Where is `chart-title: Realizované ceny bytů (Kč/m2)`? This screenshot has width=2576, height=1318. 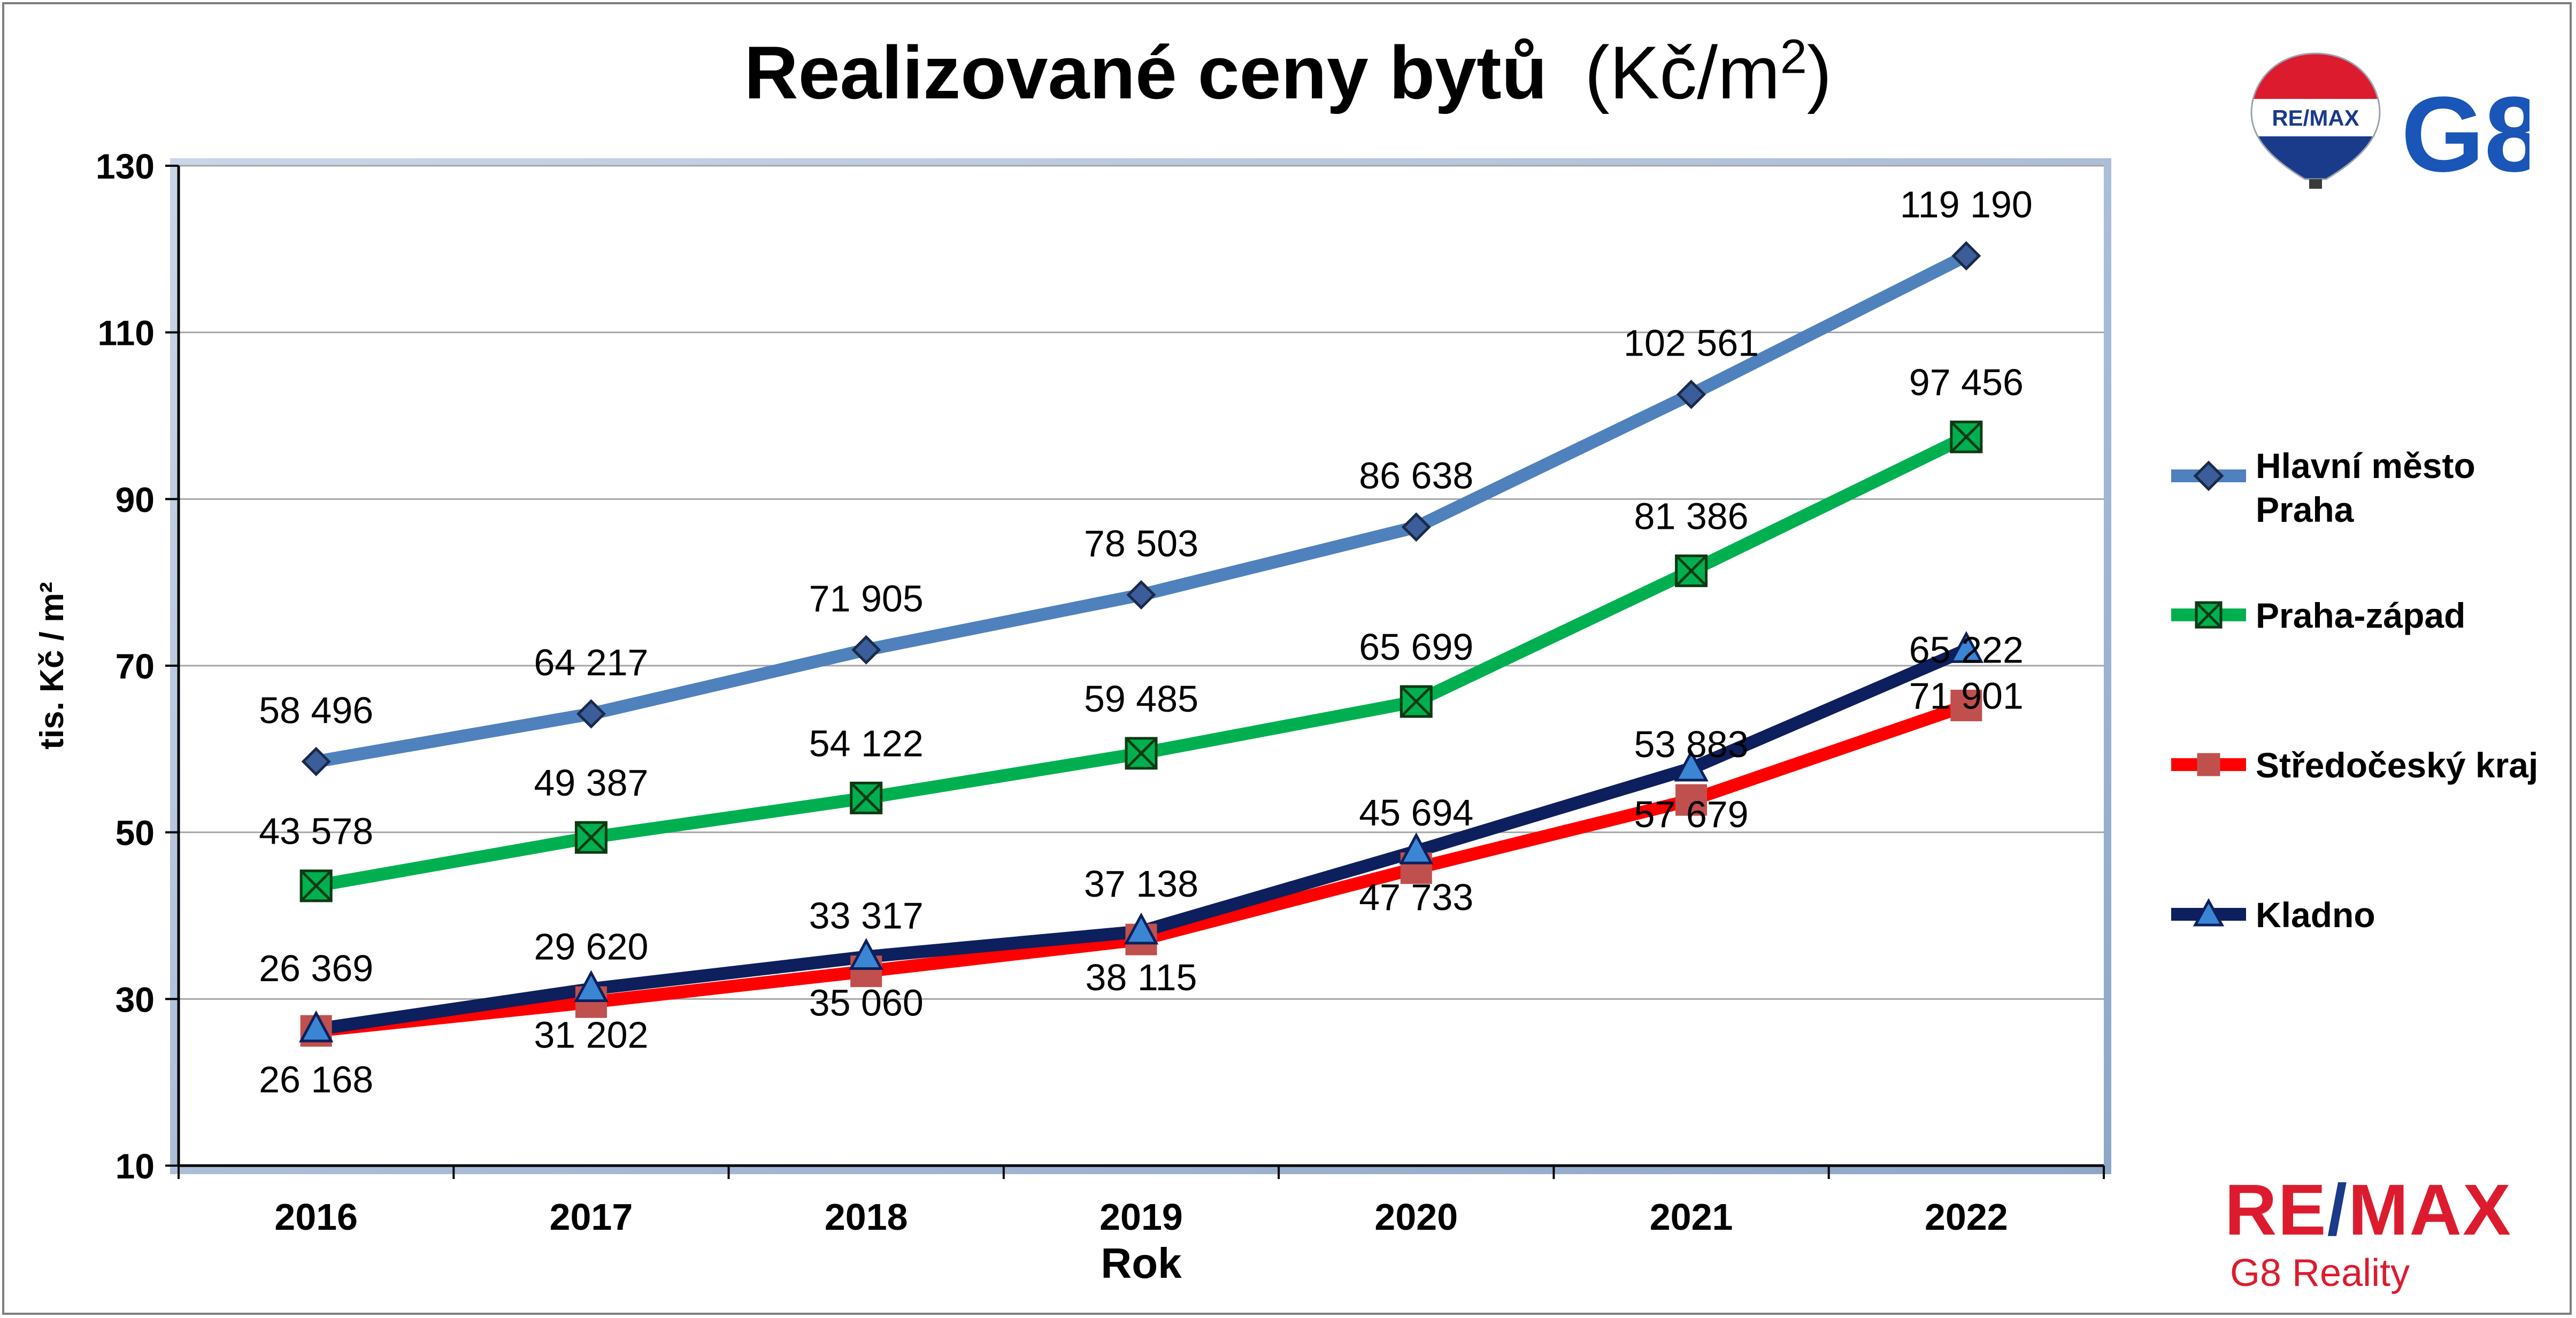 chart-title: Realizované ceny bytů (Kč/m2) is located at coordinates (1288, 72).